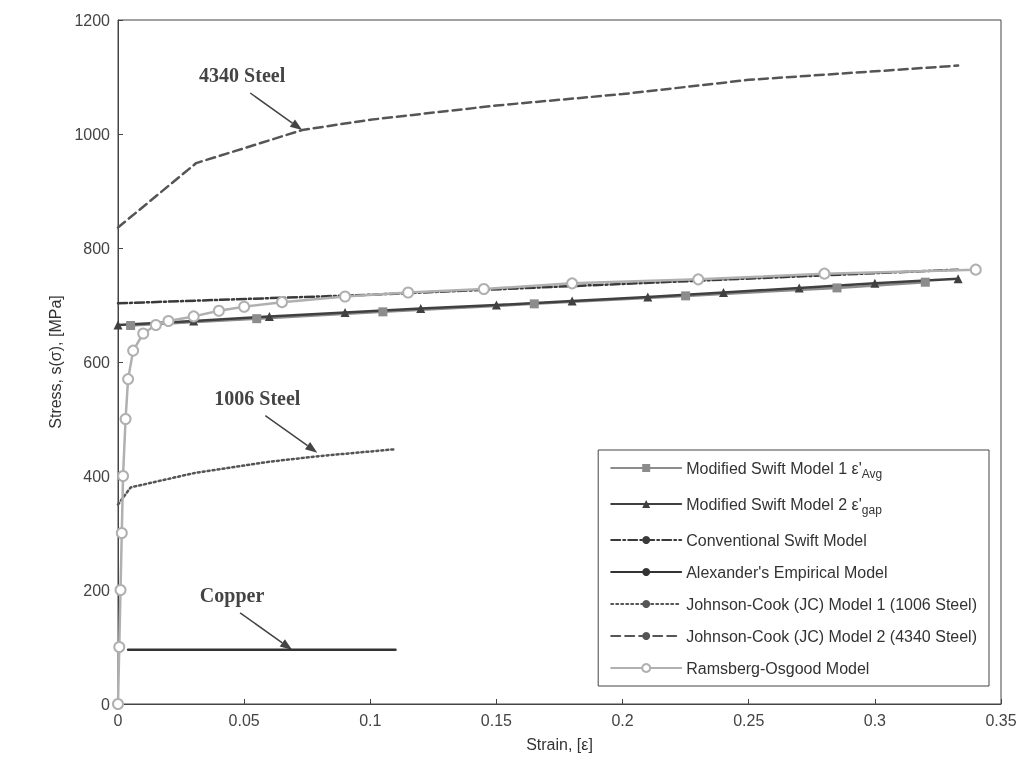 This screenshot has width=1029, height=782. I want to click on legend-label: Ramsberg-Osgood Model, so click(778, 668).